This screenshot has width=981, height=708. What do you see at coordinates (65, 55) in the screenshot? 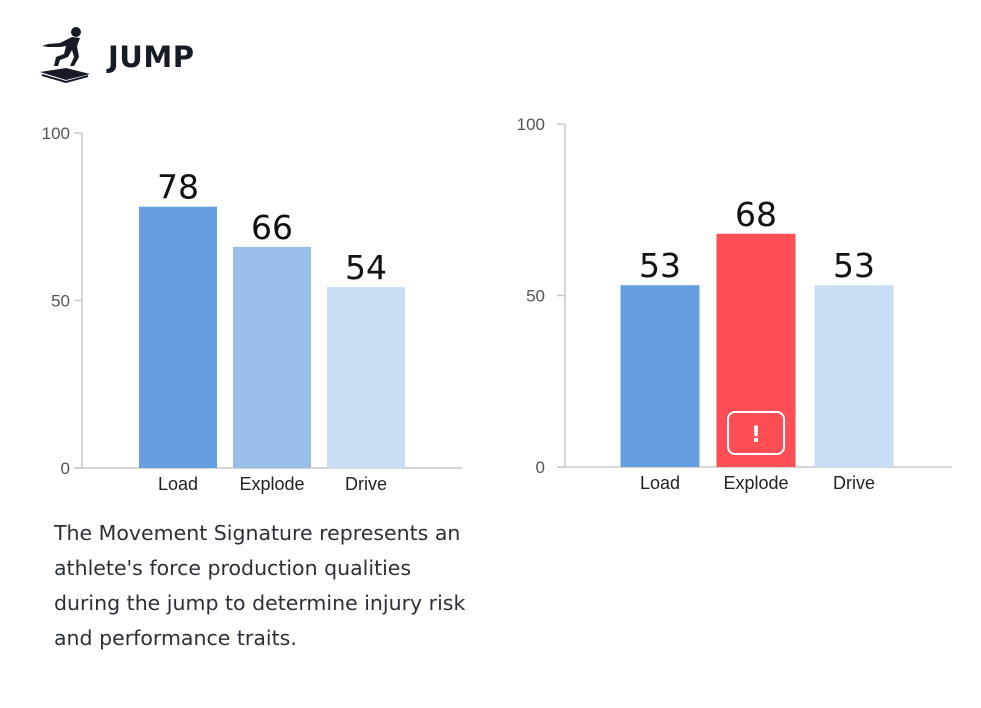
I see `jumping-athlete-icon` at bounding box center [65, 55].